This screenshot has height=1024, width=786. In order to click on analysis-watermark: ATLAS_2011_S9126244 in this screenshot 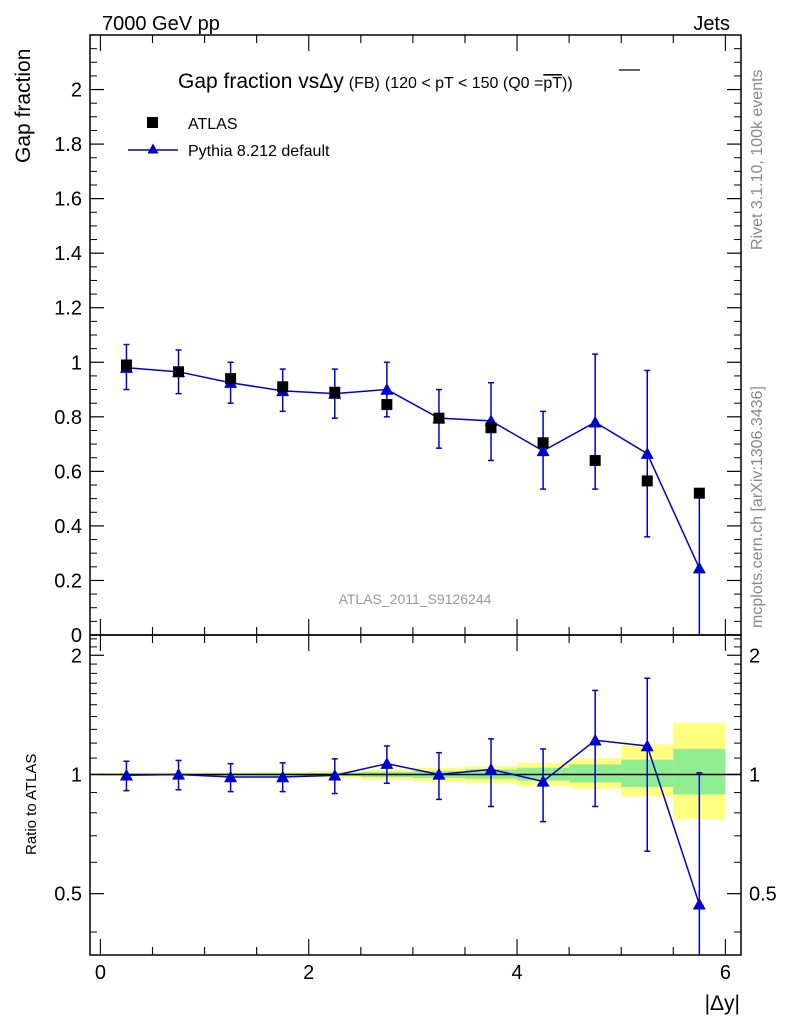, I will do `click(415, 599)`.